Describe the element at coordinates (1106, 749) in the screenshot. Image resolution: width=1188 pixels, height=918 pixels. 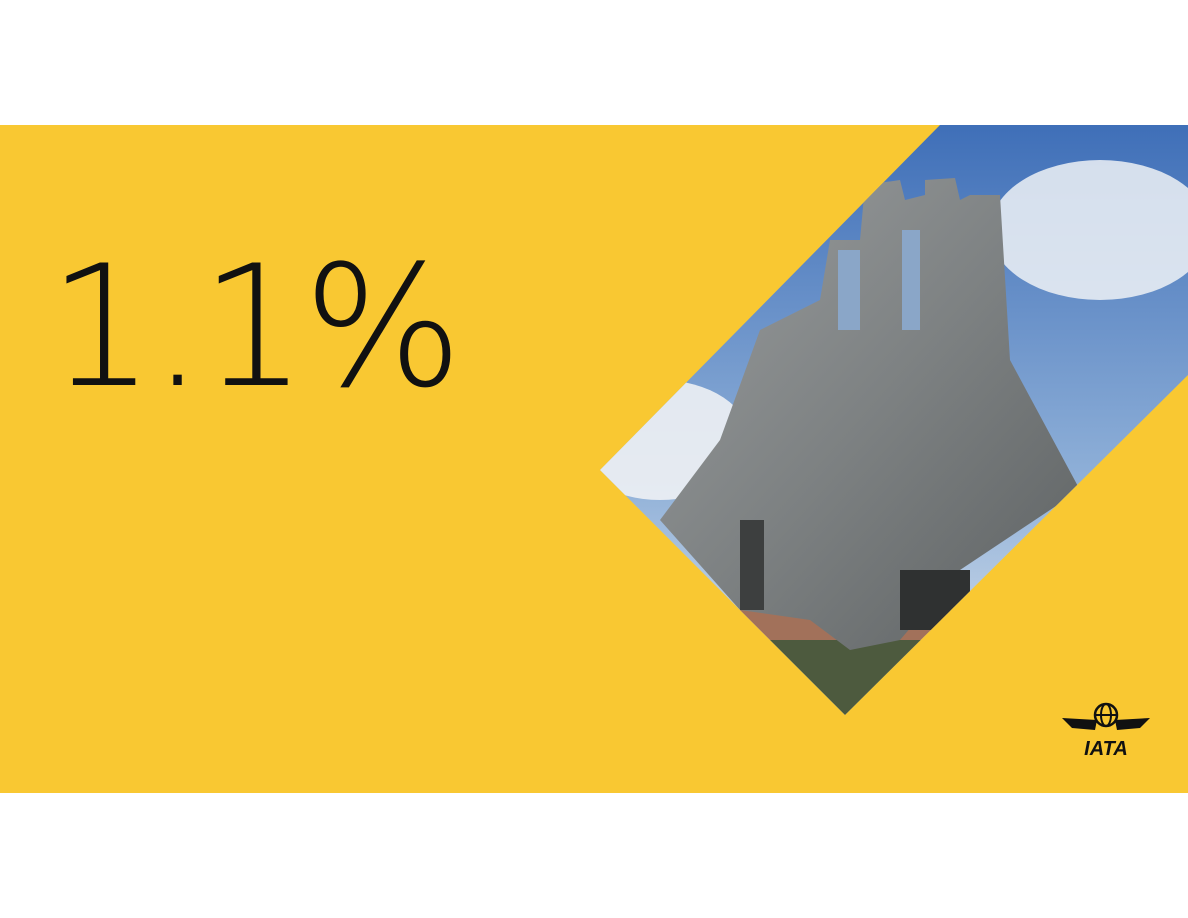
I see `logo-text: IATA` at that location.